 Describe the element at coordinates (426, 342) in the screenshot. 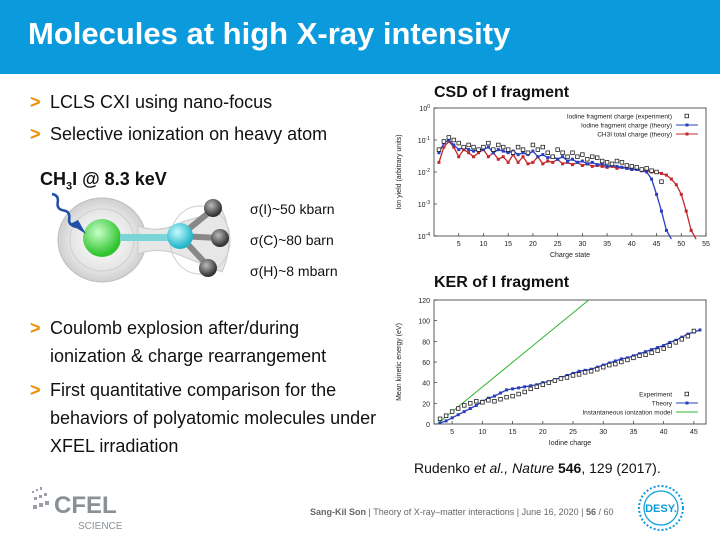

I see `y-tick-label: 80` at that location.